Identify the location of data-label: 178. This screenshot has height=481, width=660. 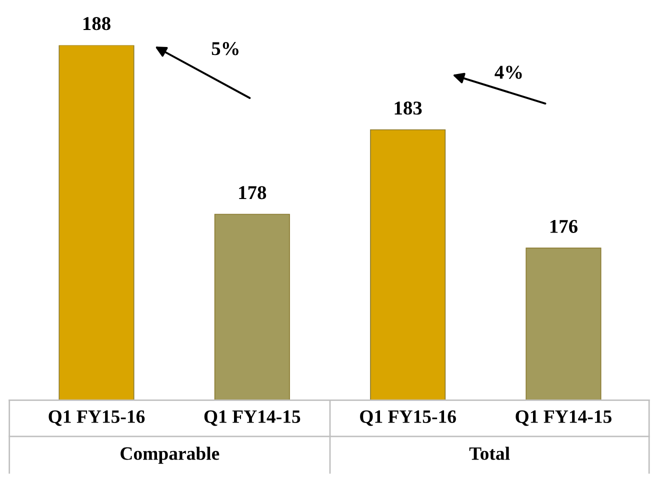
(252, 193).